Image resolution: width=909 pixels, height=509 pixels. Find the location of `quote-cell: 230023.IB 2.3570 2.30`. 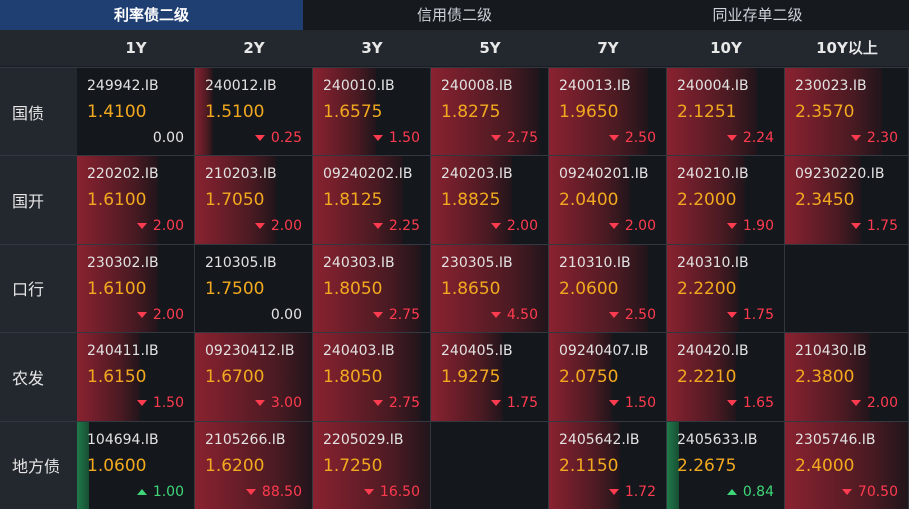

quote-cell: 230023.IB 2.3570 2.30 is located at coordinates (847, 111).